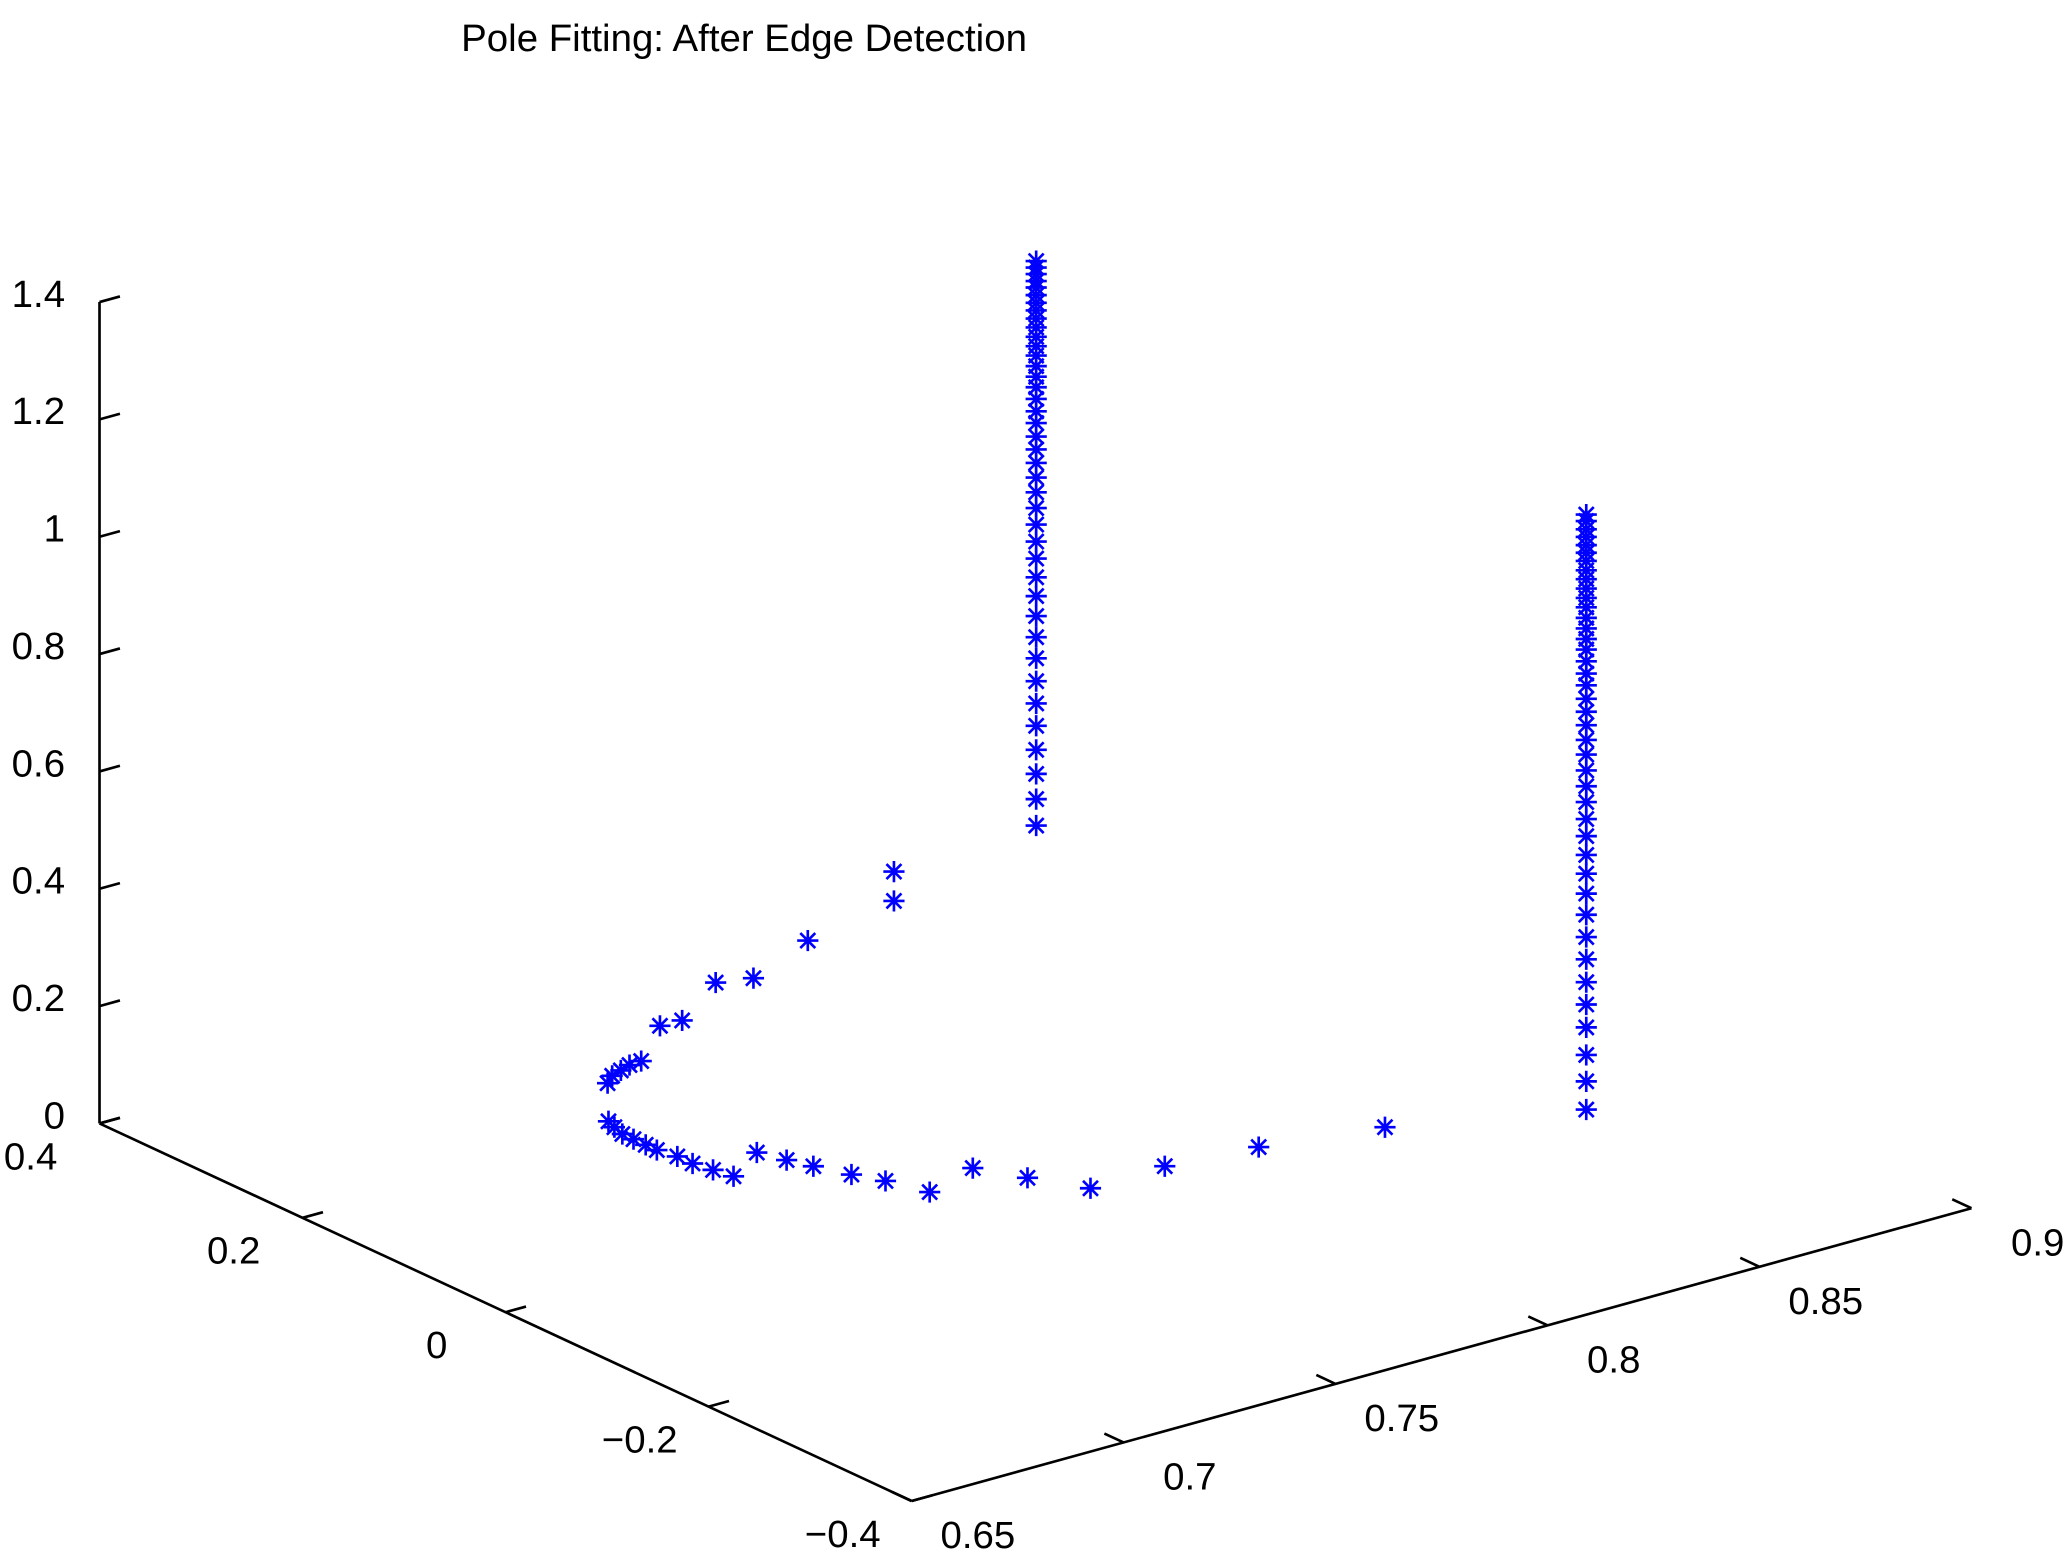 The width and height of the screenshot is (2067, 1554). I want to click on z-tick-label: 1, so click(54, 529).